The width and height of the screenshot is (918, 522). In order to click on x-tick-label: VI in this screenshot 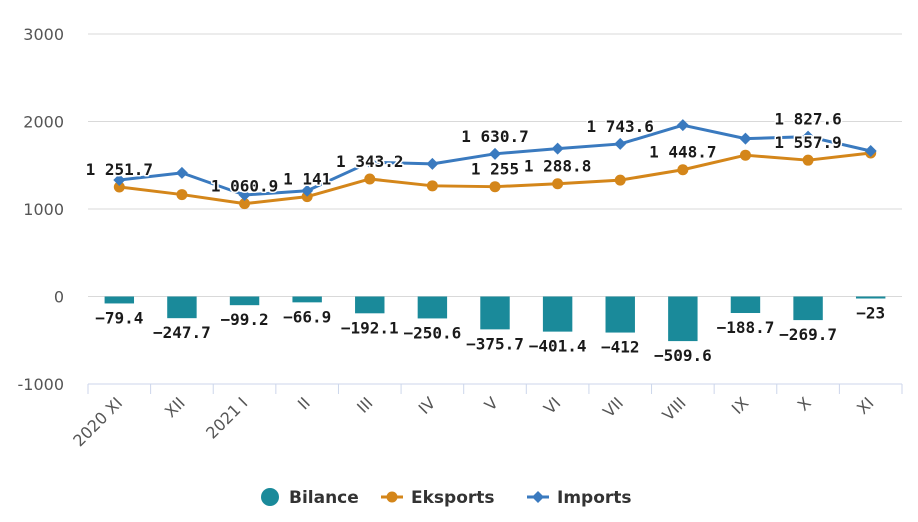, I will do `click(552, 405)`.